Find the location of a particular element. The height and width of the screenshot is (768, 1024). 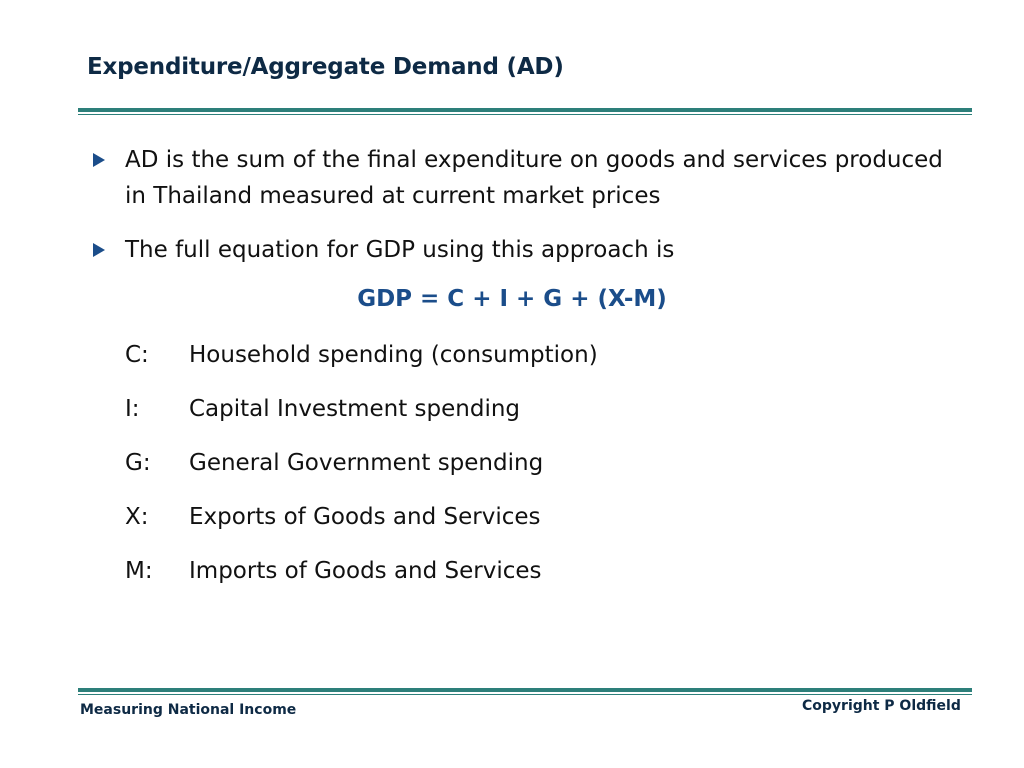

definition-text: Exports of Goods and Services is located at coordinates (365, 517).